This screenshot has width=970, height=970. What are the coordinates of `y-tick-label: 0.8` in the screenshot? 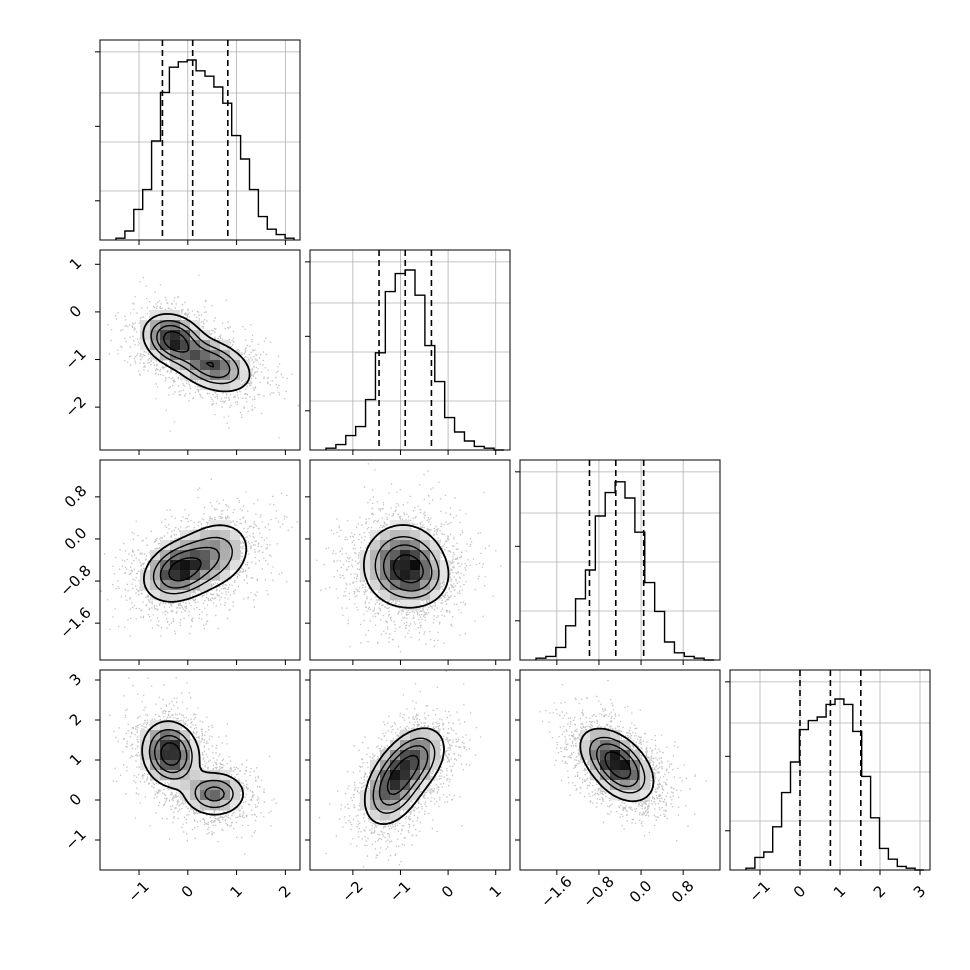 It's located at (76, 497).